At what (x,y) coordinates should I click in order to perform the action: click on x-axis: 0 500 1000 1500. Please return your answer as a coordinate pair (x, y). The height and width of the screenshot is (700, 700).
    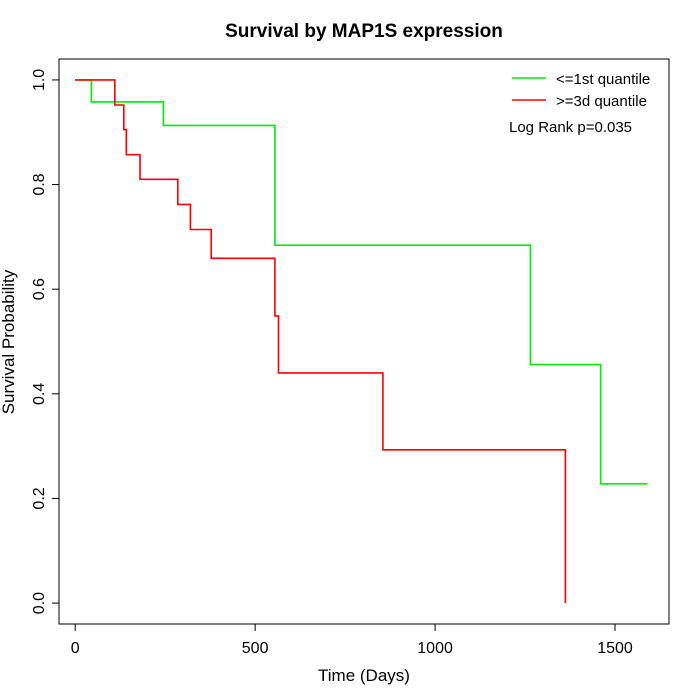
    Looking at the image, I should click on (352, 640).